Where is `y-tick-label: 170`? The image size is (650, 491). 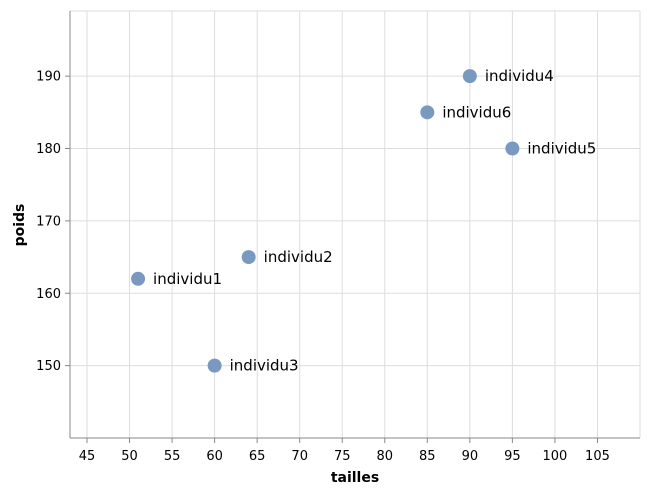
y-tick-label: 170 is located at coordinates (48, 221).